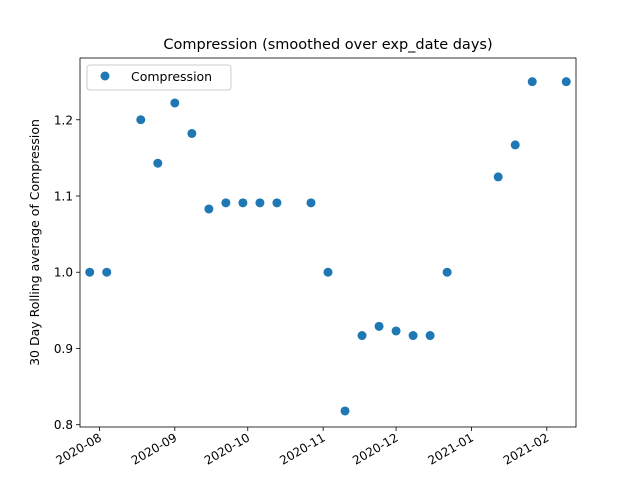 This screenshot has height=480, width=640. I want to click on y-tick-label: 0.9, so click(63, 349).